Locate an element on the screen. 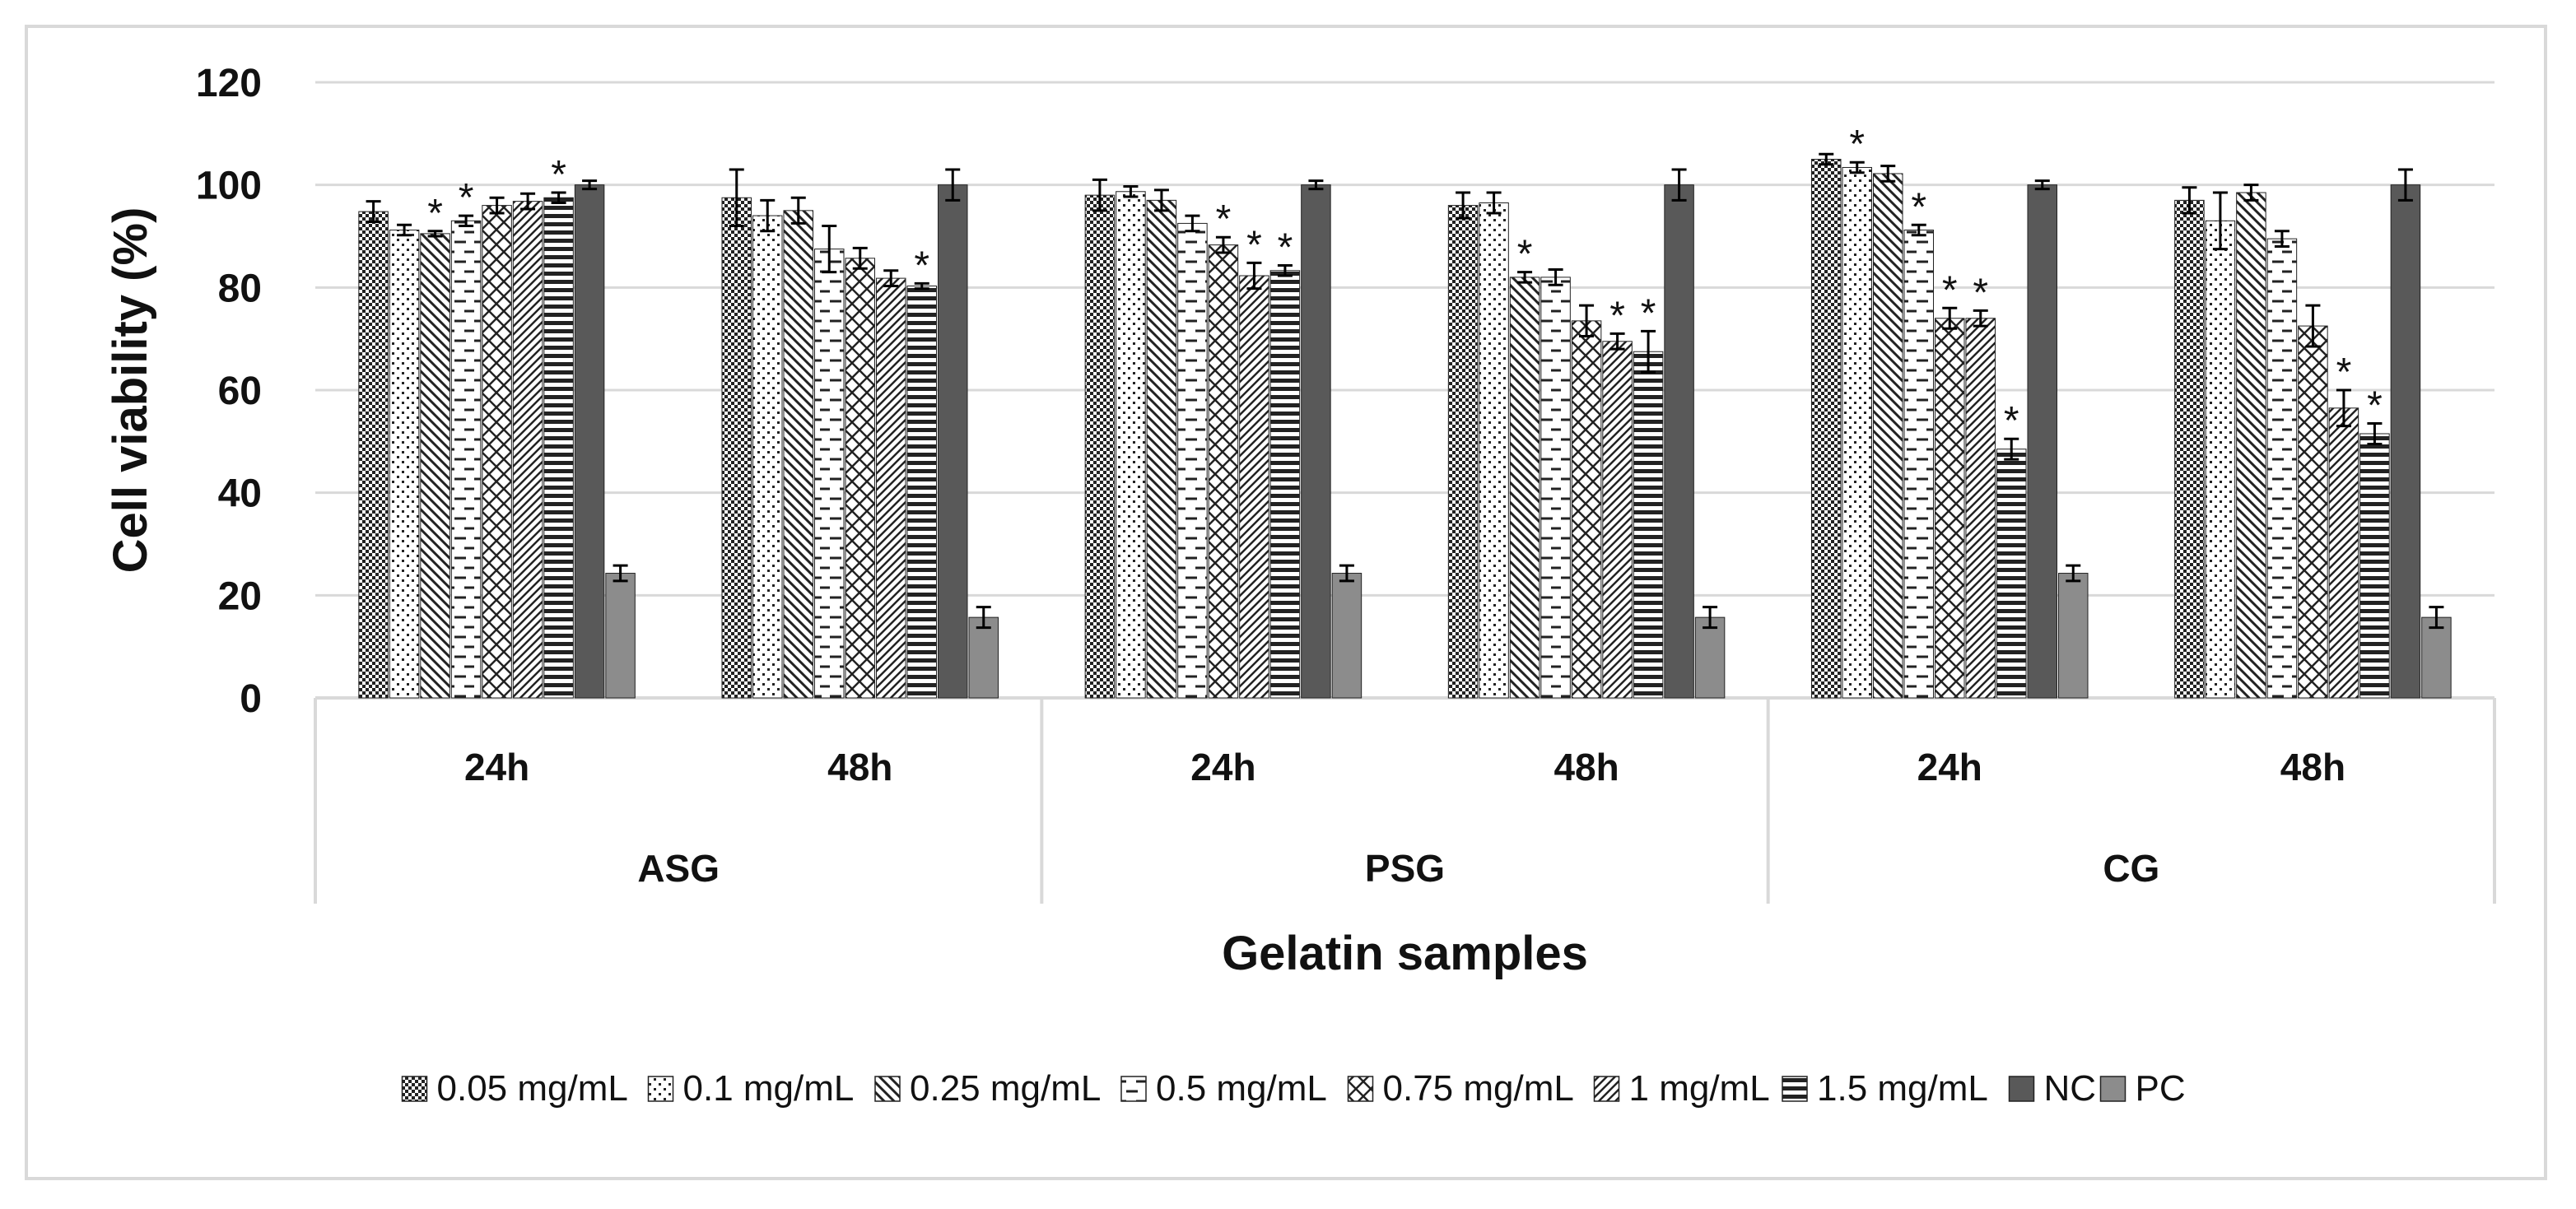 This screenshot has width=2576, height=1209. significance-marker-1-5-mg-ml-2: * is located at coordinates (1285, 248).